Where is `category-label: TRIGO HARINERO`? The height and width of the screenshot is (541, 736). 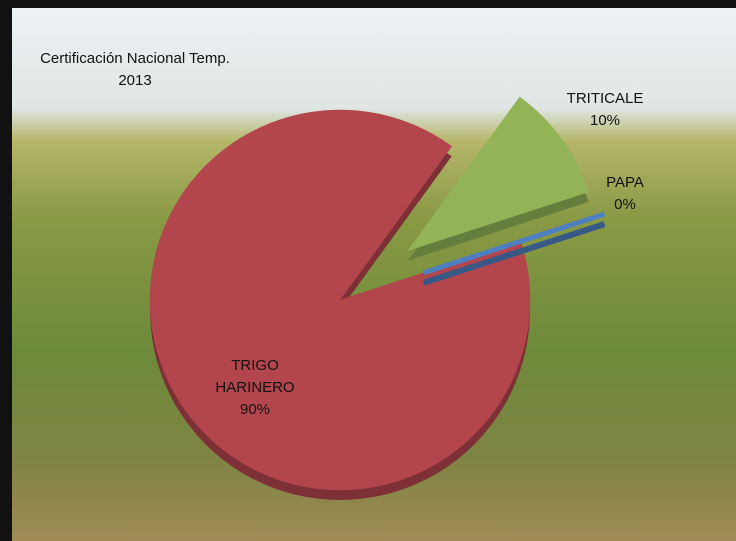 category-label: TRIGO HARINERO is located at coordinates (255, 376).